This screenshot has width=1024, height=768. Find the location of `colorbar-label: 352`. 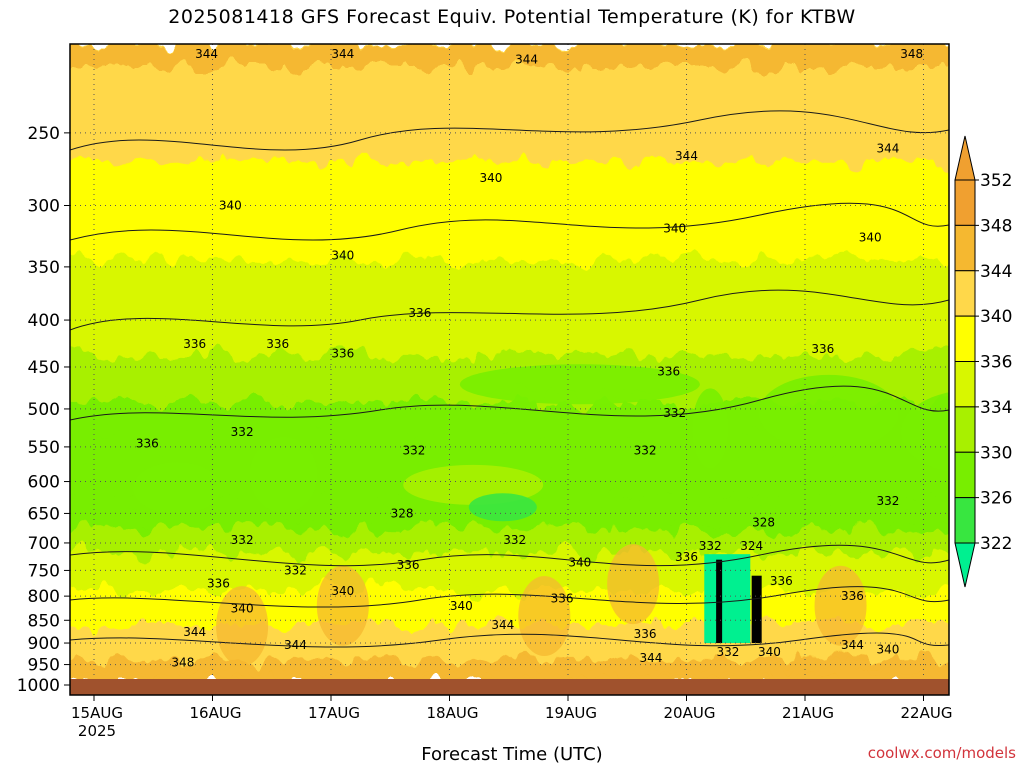

colorbar-label: 352 is located at coordinates (996, 181).